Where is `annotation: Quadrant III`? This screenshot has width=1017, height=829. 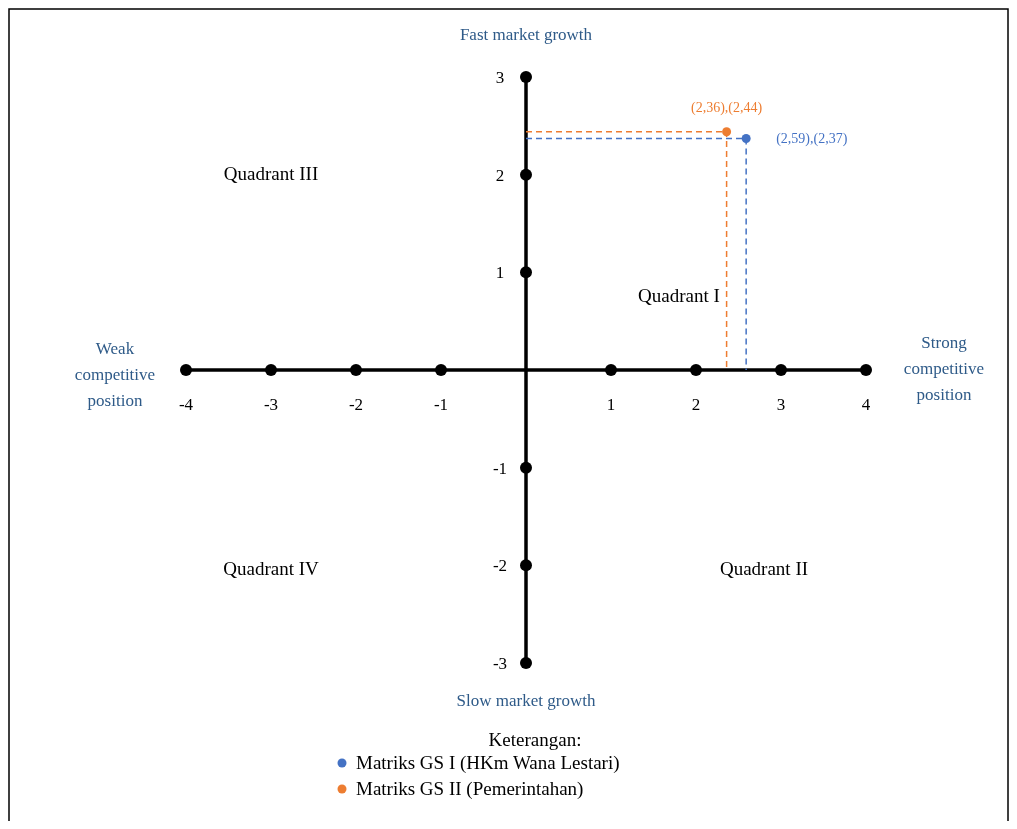
annotation: Quadrant III is located at coordinates (271, 173).